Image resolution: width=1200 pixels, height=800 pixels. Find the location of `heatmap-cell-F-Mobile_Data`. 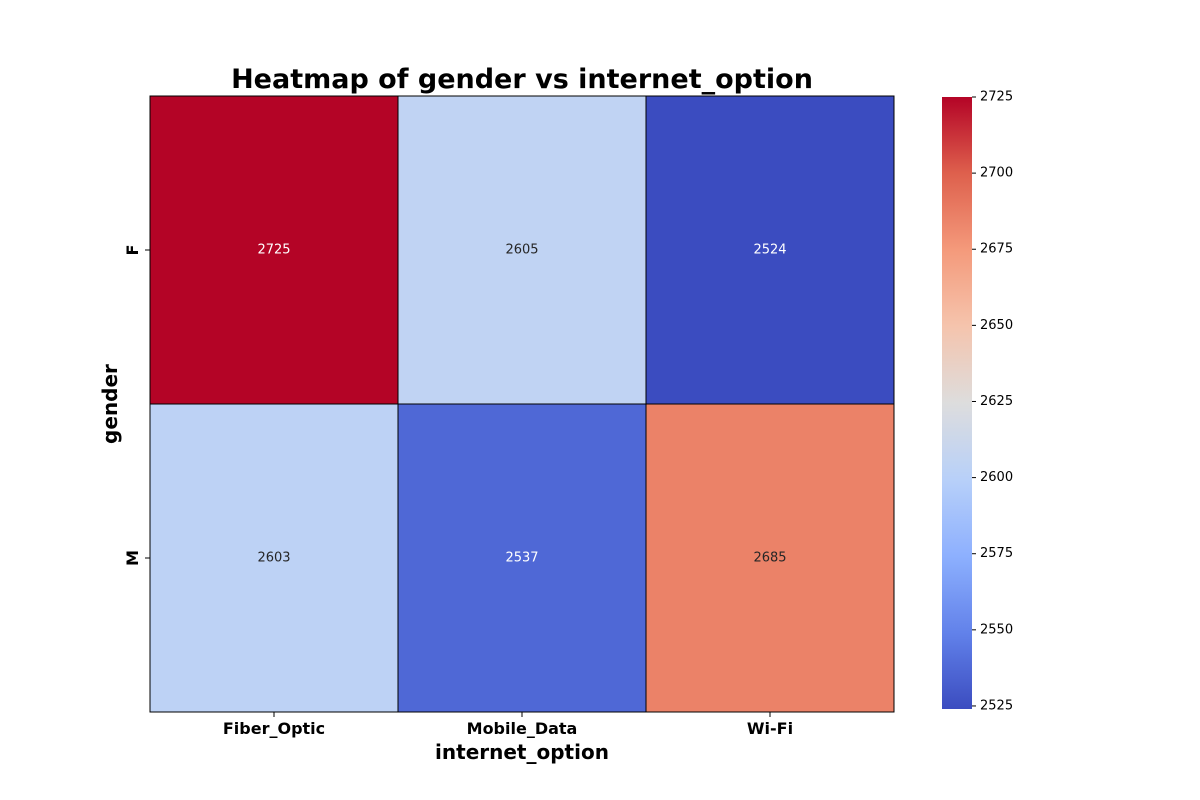

heatmap-cell-F-Mobile_Data is located at coordinates (522, 250).